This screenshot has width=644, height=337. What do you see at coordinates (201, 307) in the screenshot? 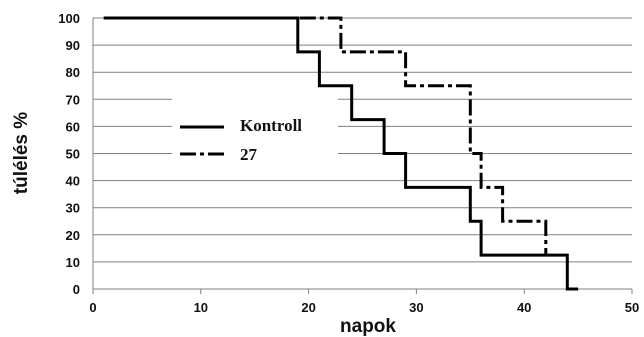
I see `x-tick-label: 10` at bounding box center [201, 307].